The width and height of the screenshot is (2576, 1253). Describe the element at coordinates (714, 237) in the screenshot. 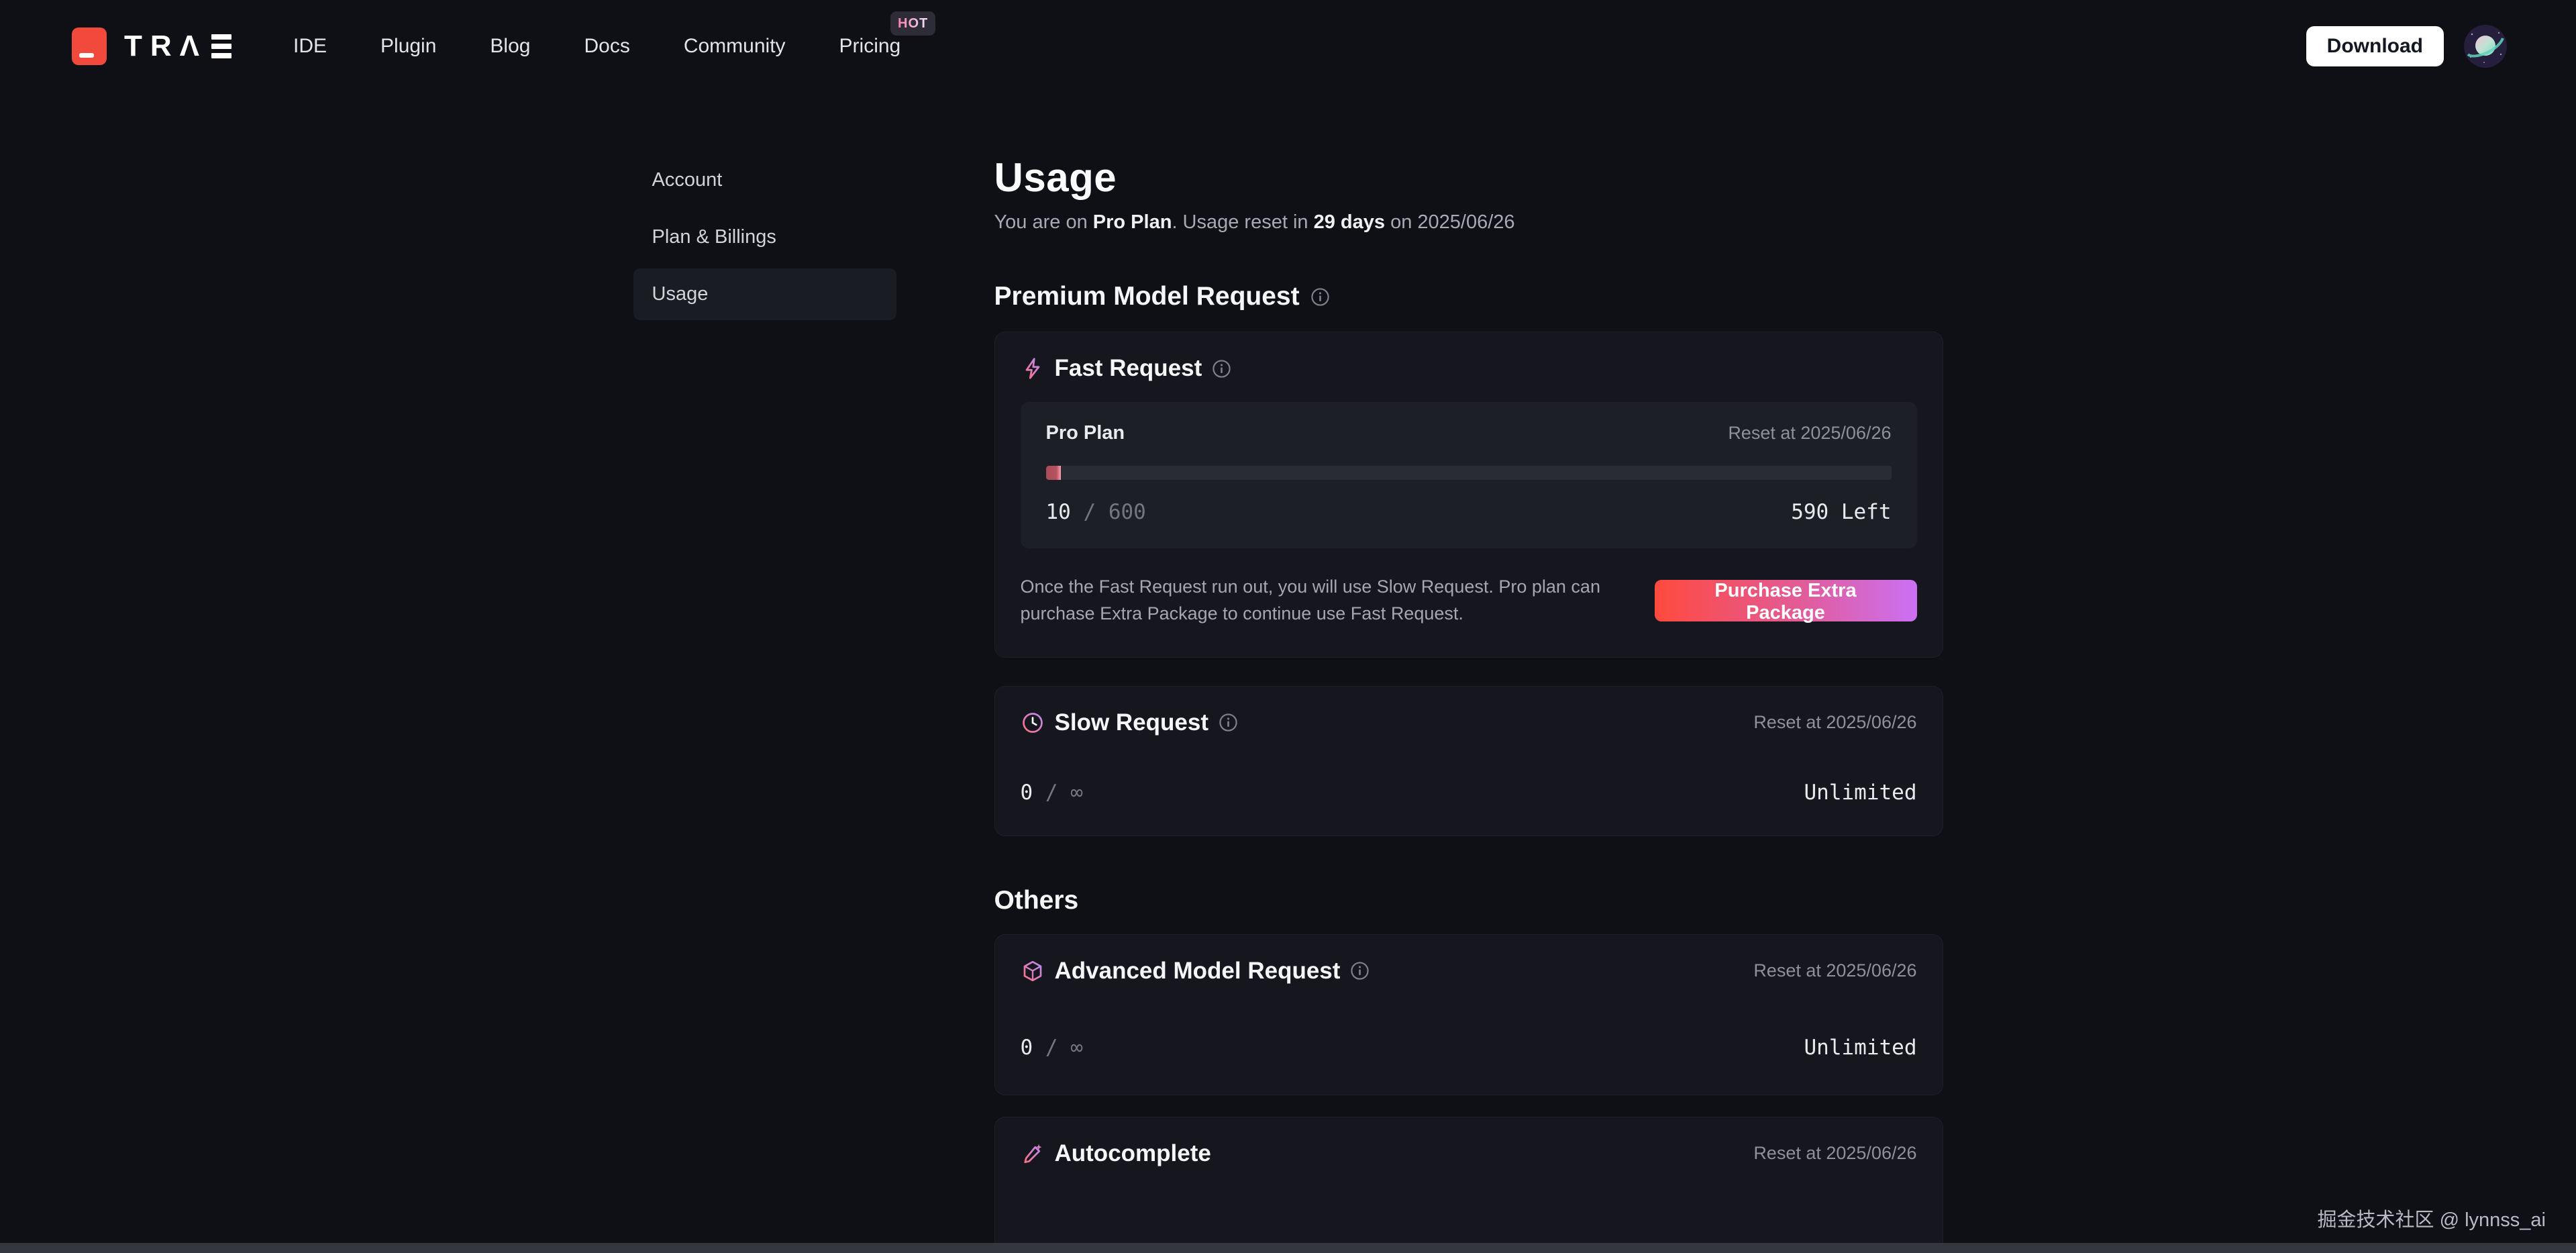

I see `sidebar-item-plan-billings: Plan & Billings` at that location.